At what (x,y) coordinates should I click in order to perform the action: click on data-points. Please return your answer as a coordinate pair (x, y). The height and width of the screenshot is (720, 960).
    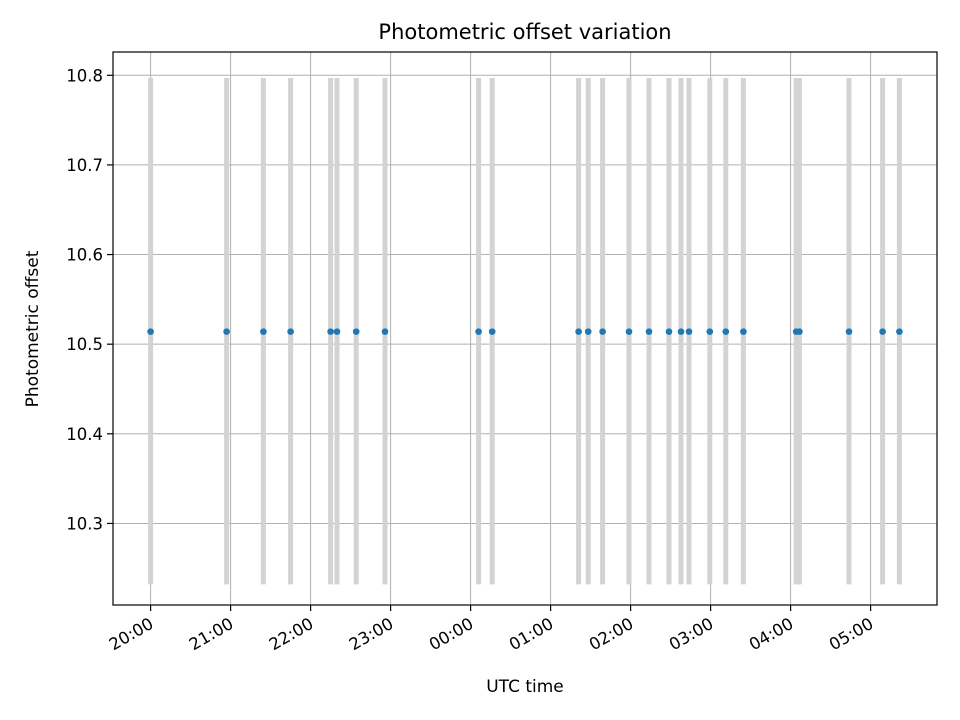
    Looking at the image, I should click on (525, 331).